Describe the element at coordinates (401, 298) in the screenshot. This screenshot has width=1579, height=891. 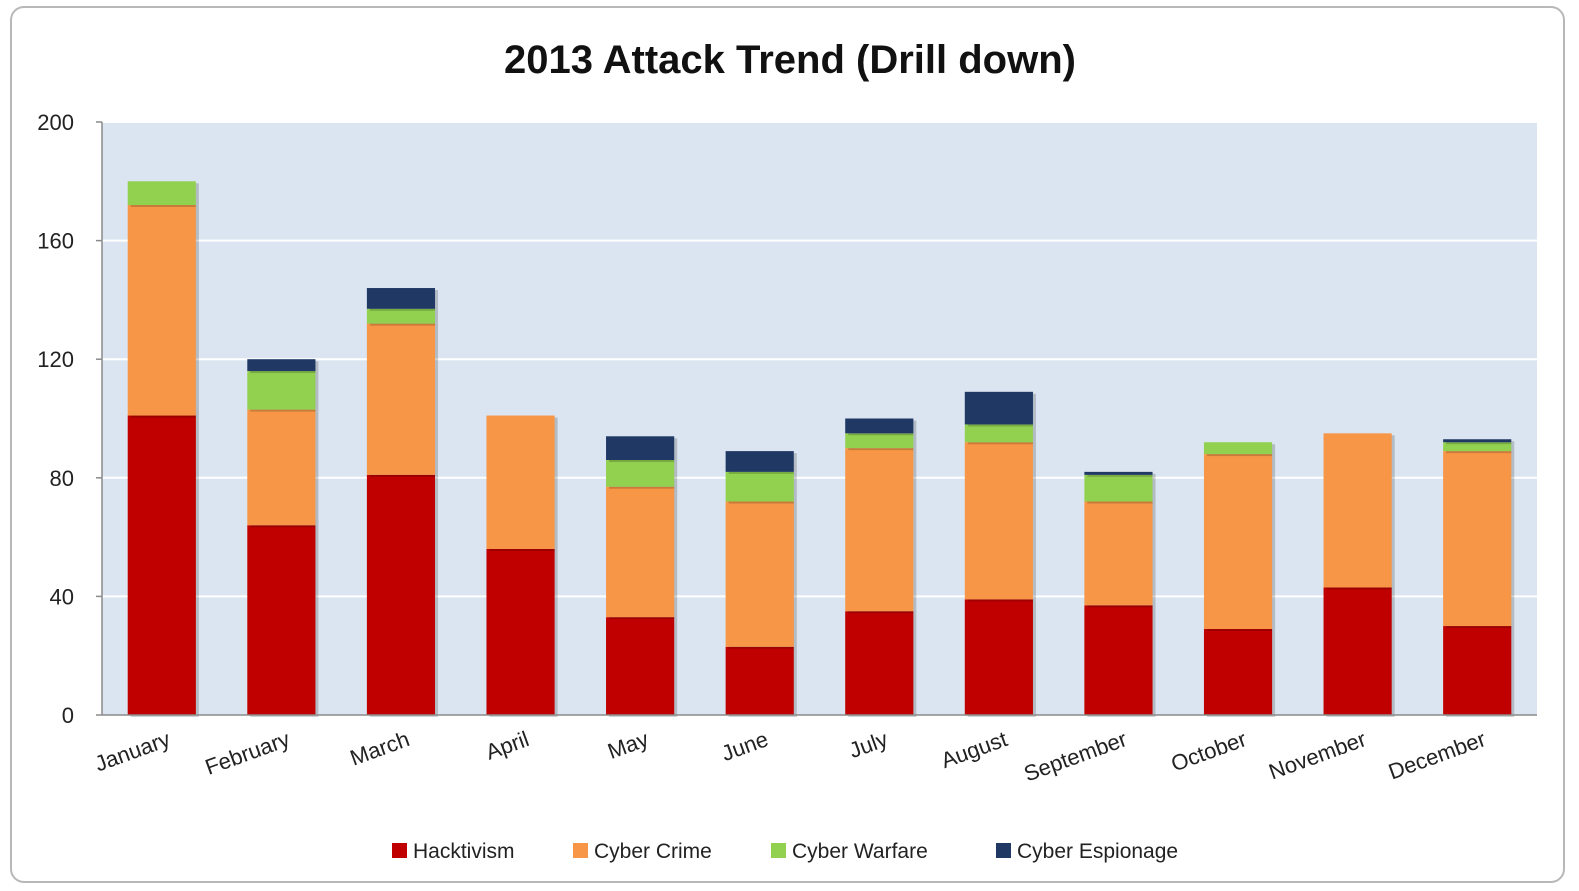
I see `bar-cyber-espionage-march` at that location.